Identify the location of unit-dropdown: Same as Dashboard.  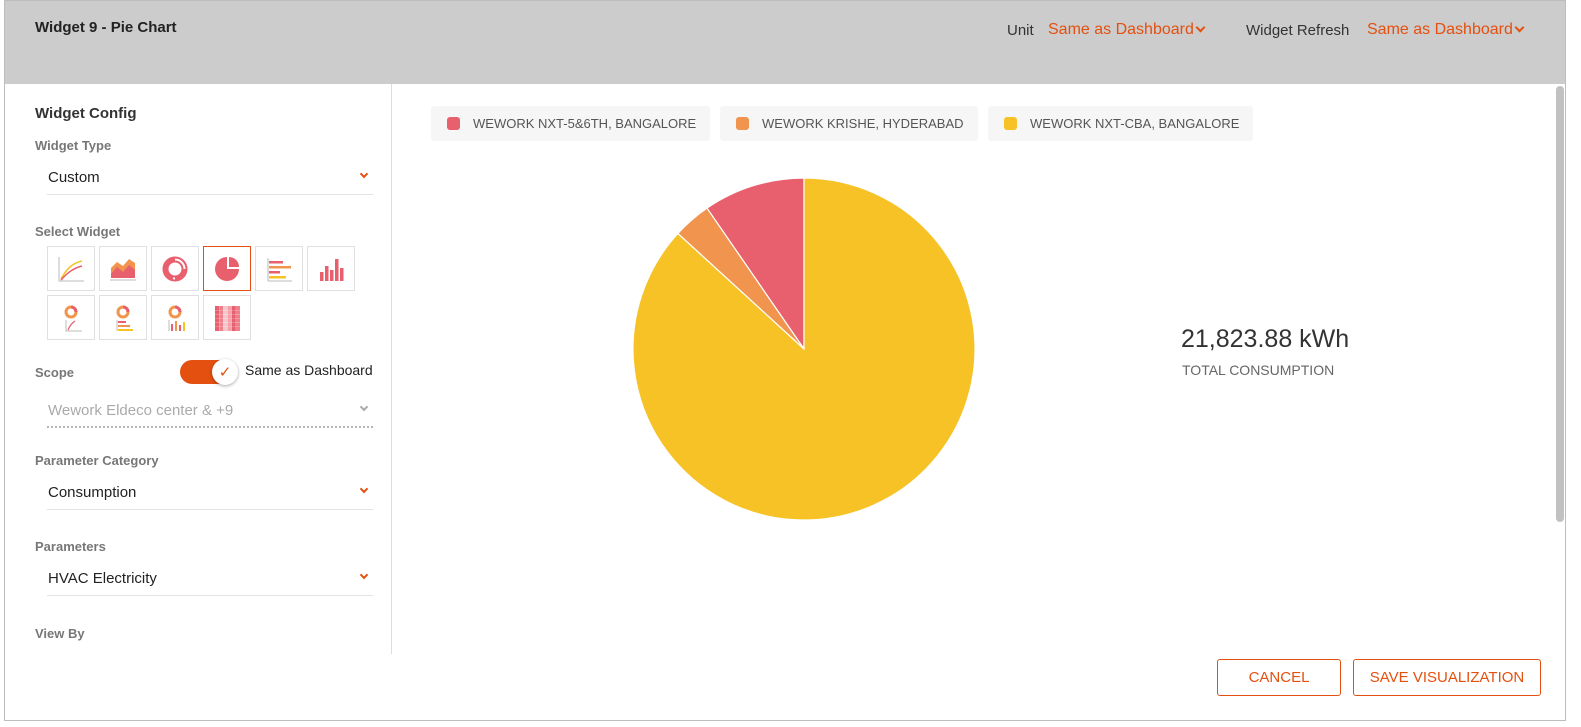
(1121, 29).